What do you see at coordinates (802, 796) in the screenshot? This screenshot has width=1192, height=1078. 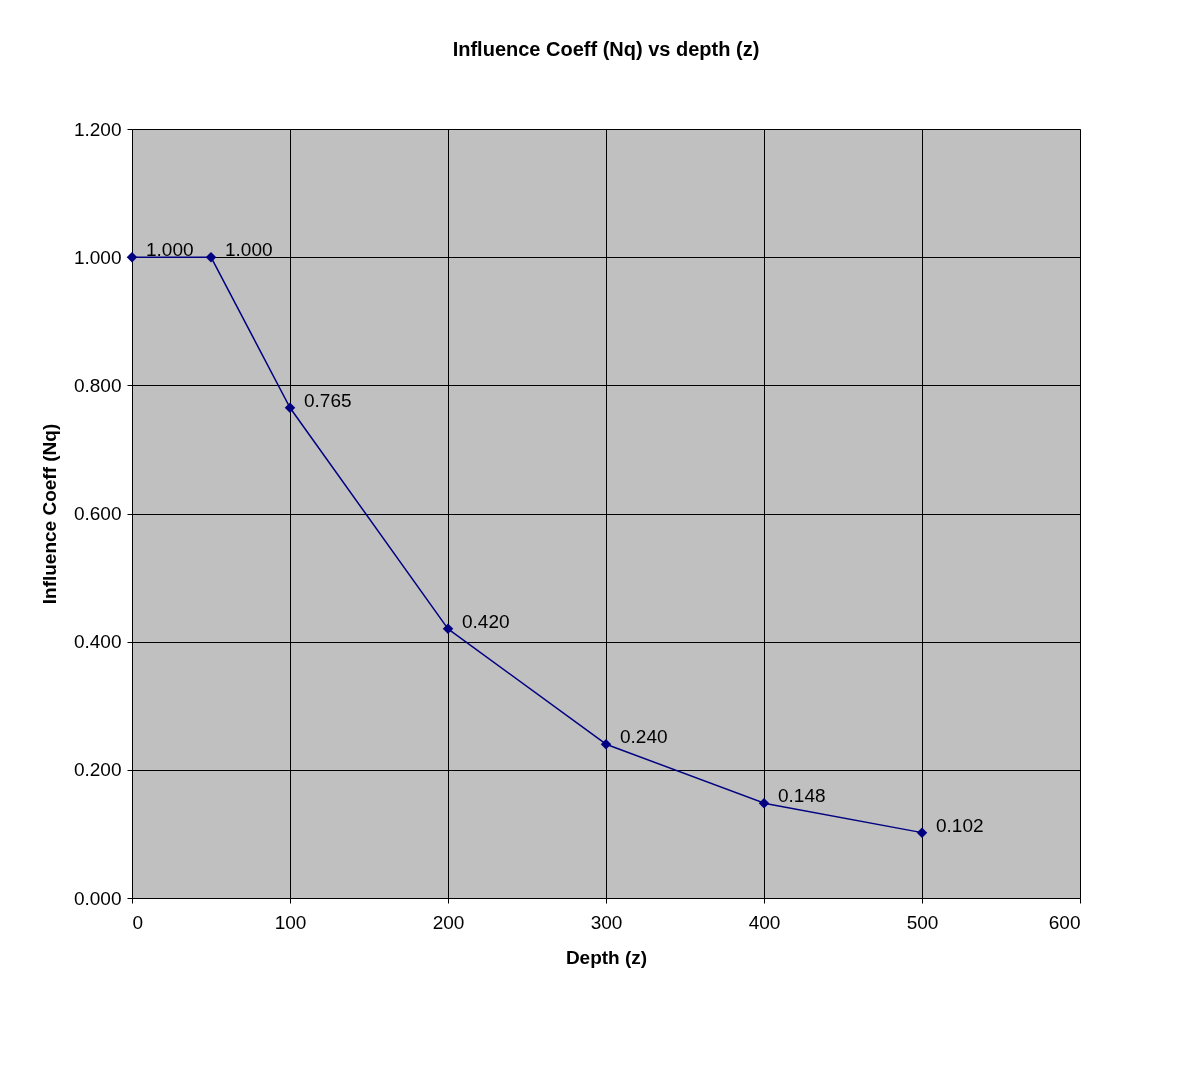 I see `data-label: 0.148` at bounding box center [802, 796].